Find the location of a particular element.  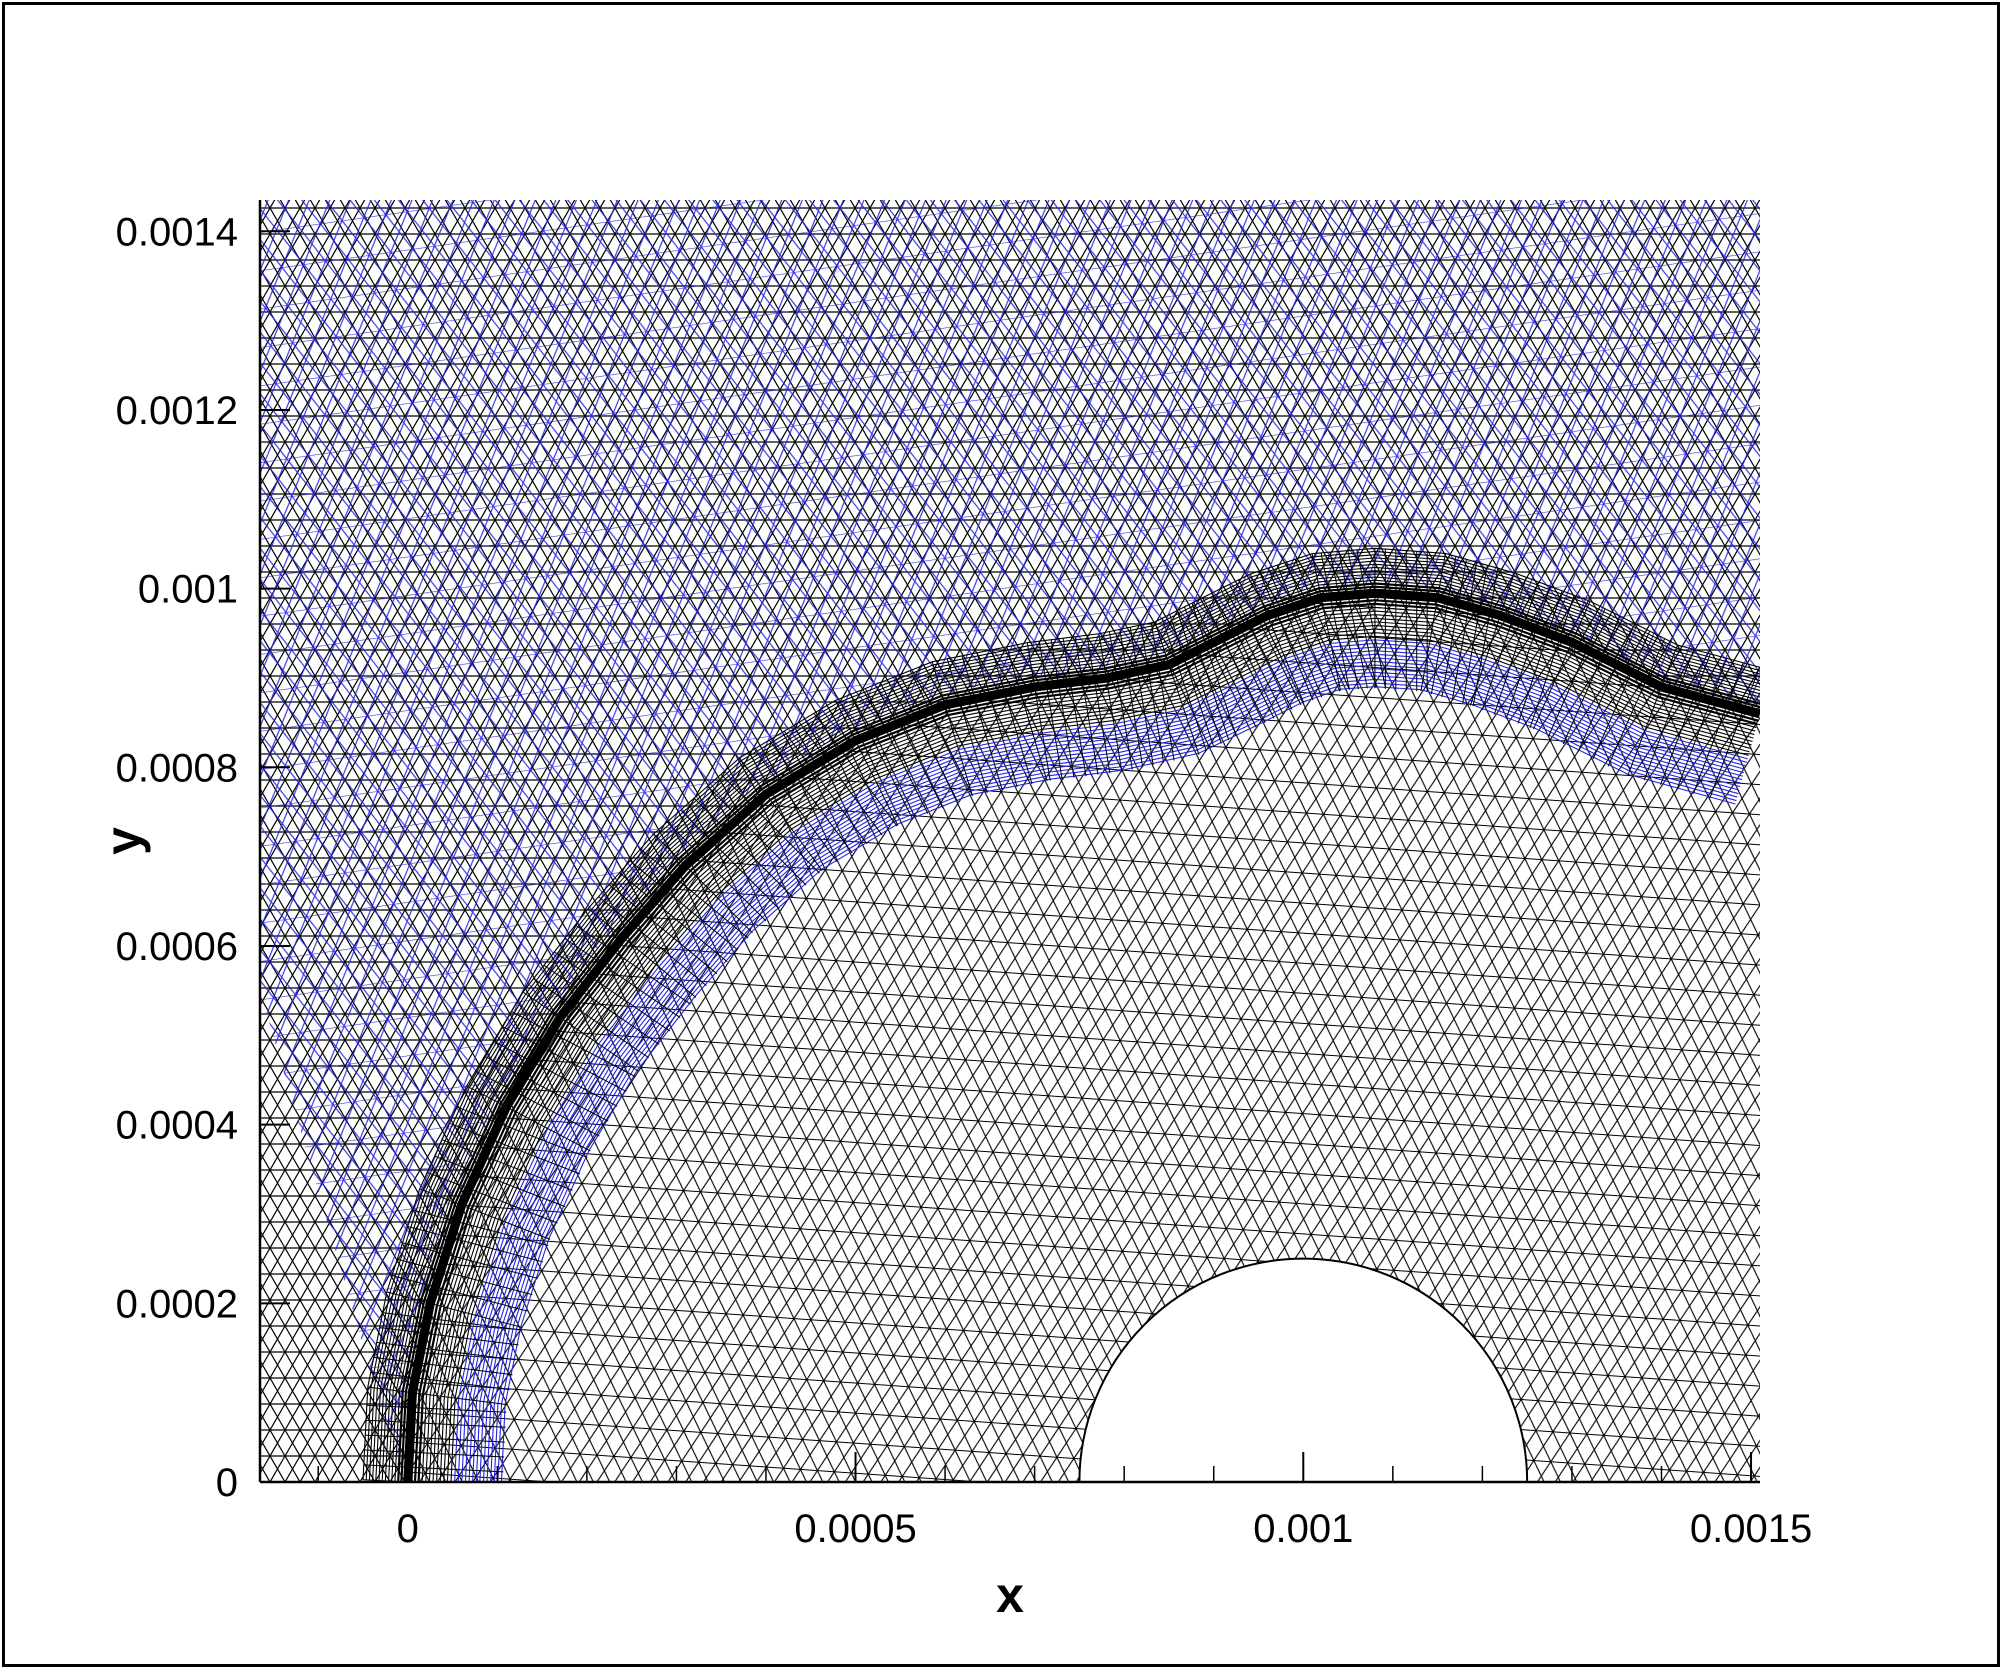

x-ticks: 0 0.0005 0.001 0.0015 is located at coordinates (1064, 1501).